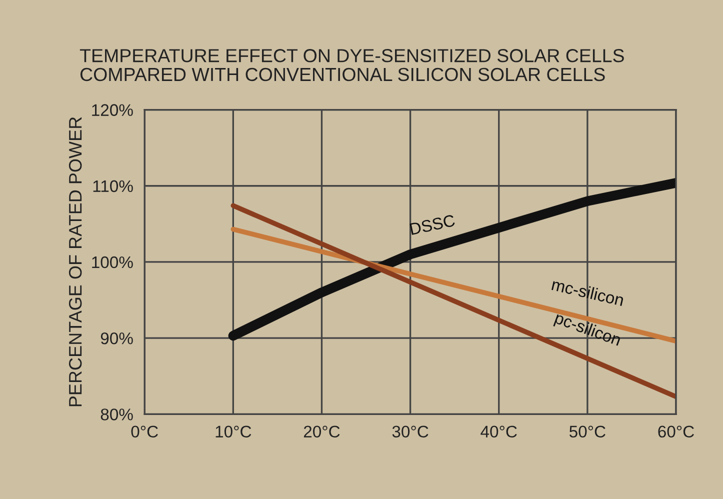 Image resolution: width=723 pixels, height=499 pixels. What do you see at coordinates (116, 414) in the screenshot?
I see `y-tick-label: 80%` at bounding box center [116, 414].